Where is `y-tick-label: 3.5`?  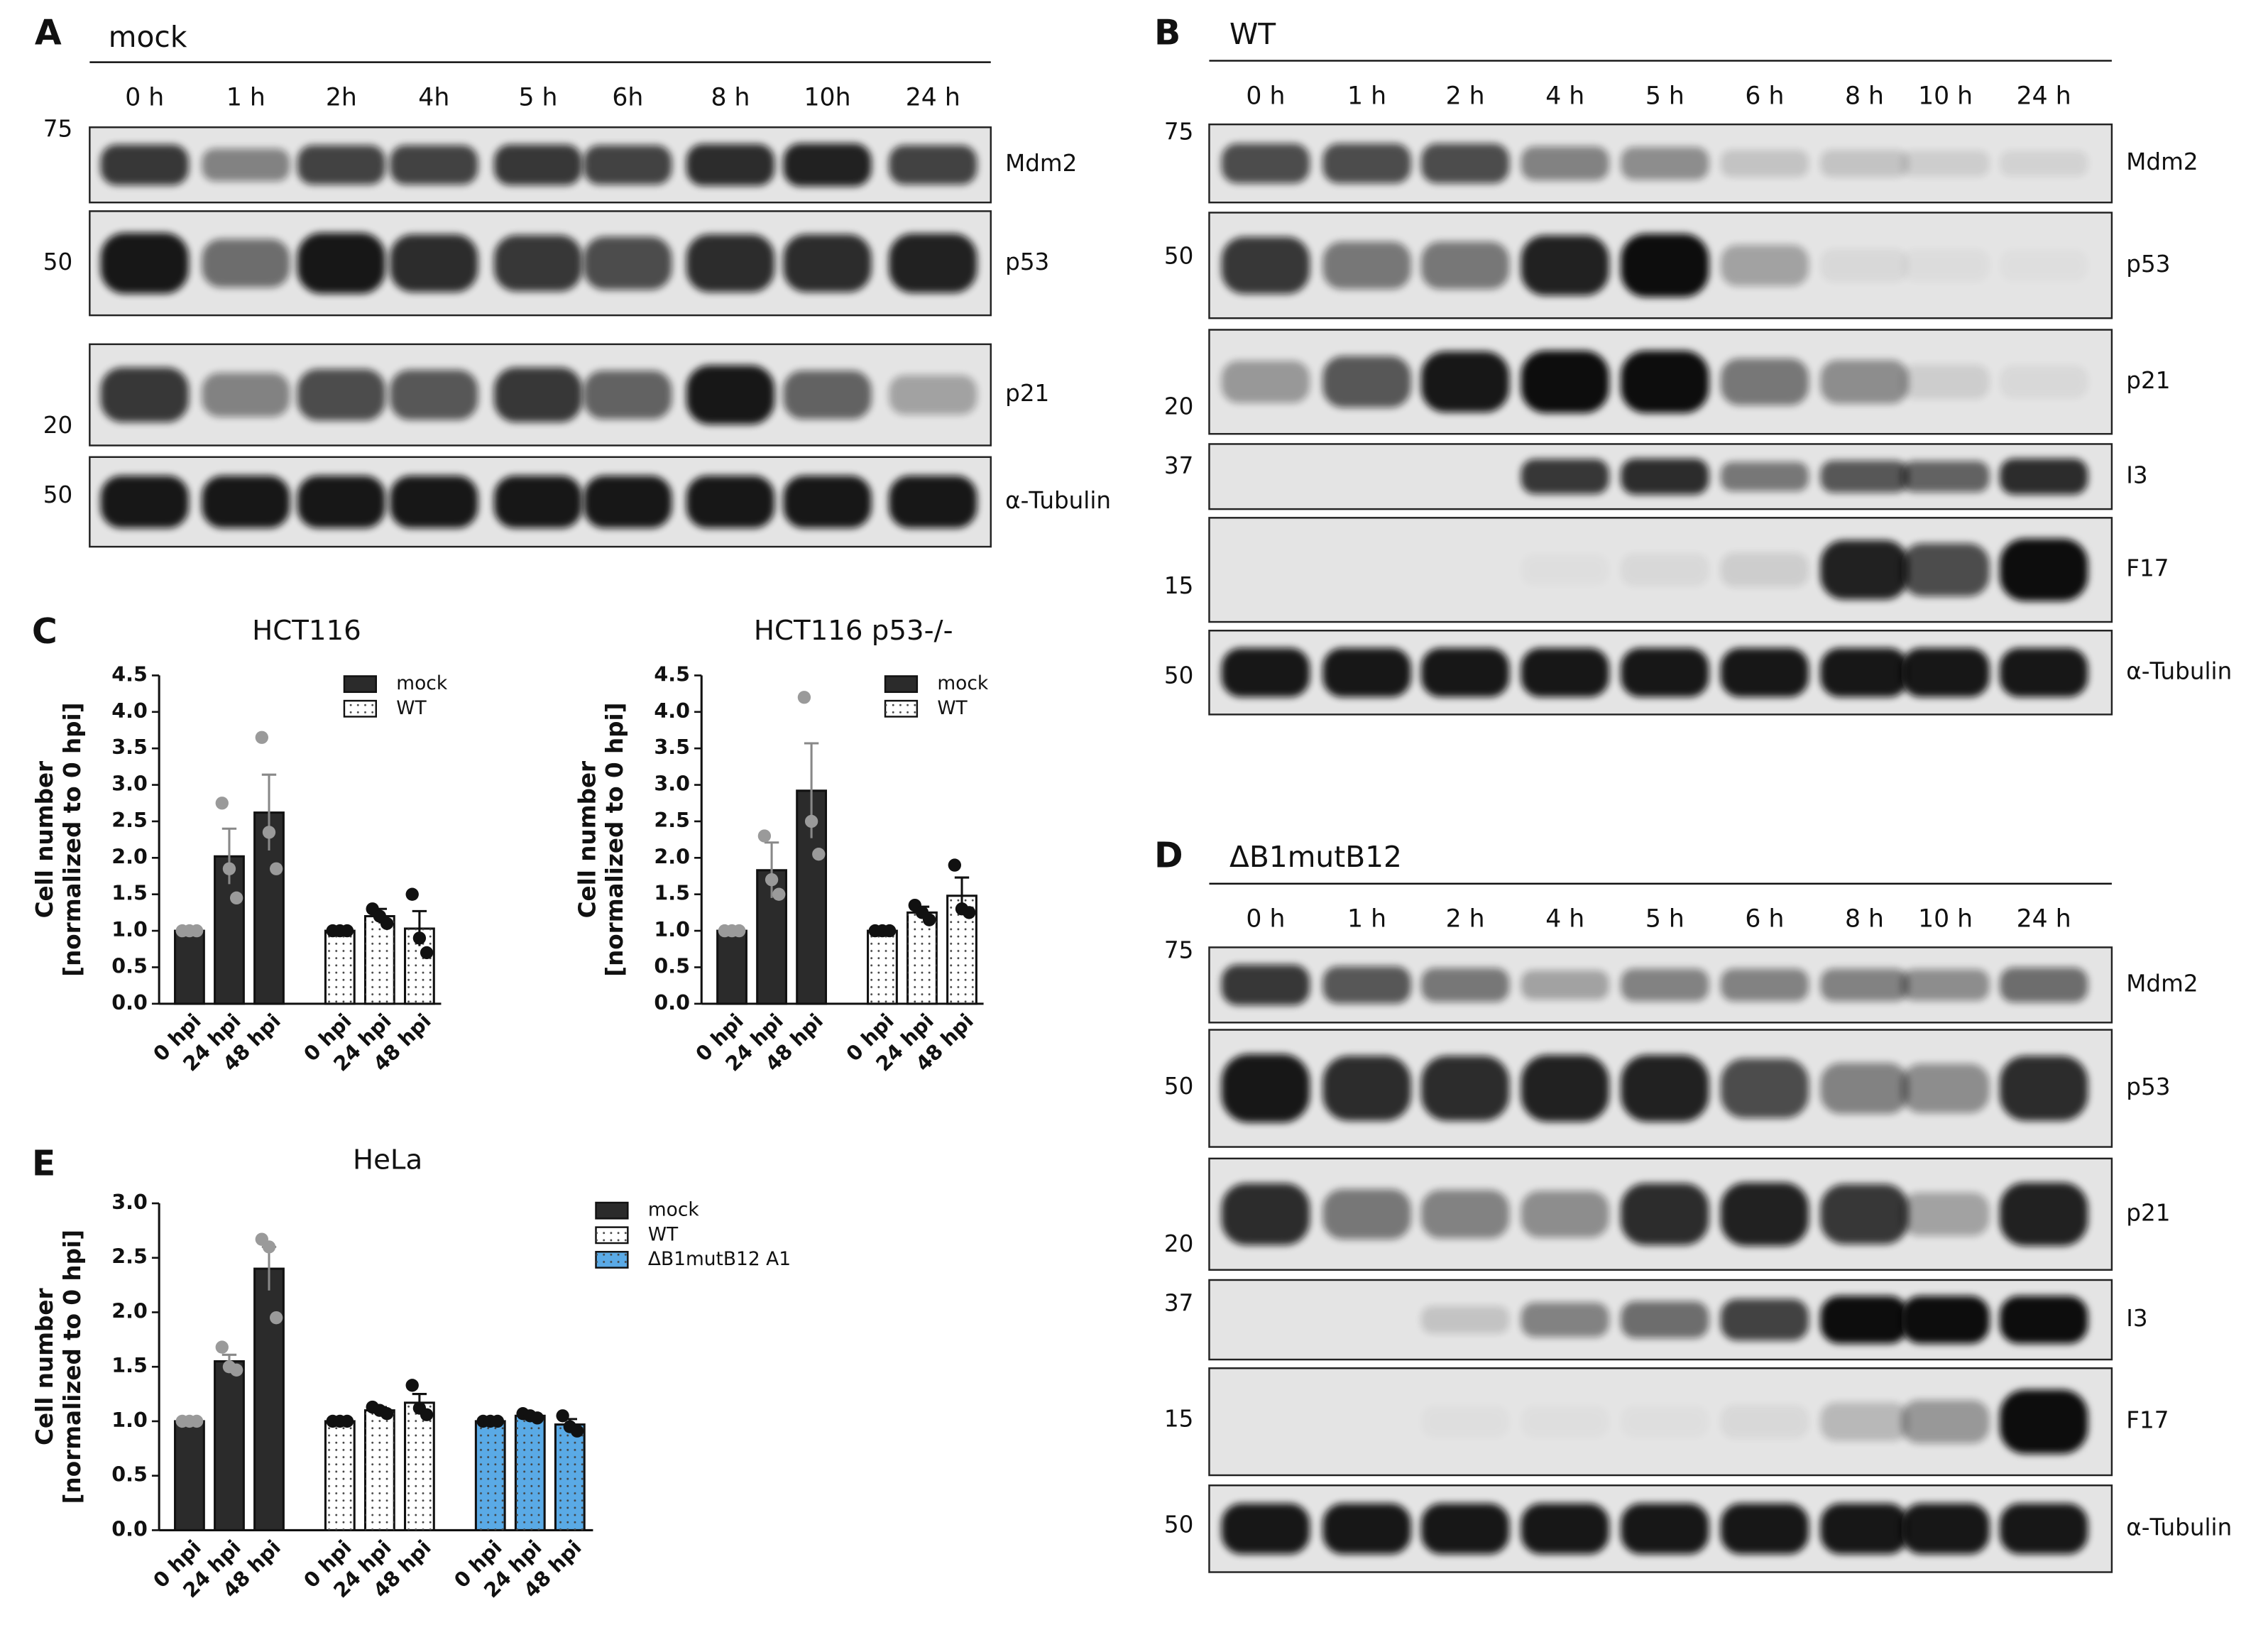
y-tick-label: 3.5 is located at coordinates (130, 747).